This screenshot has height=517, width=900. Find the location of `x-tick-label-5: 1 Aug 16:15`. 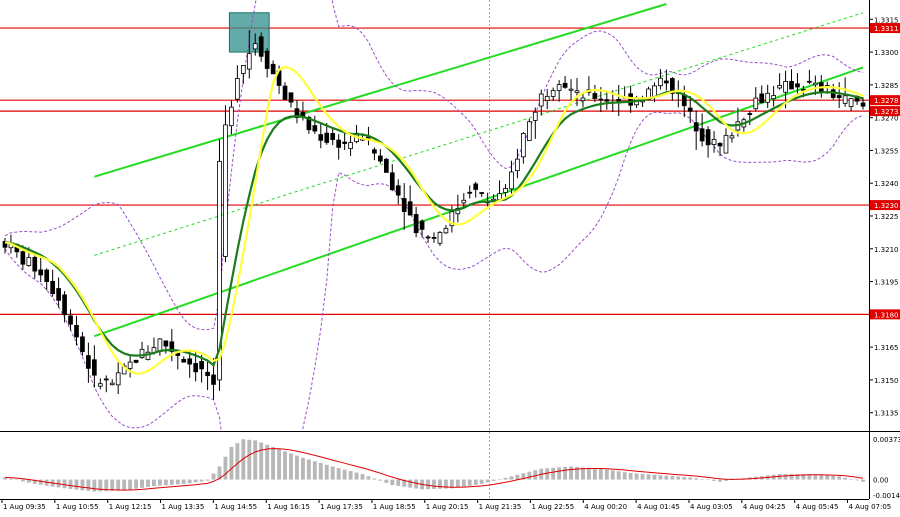

x-tick-label-5: 1 Aug 16:15 is located at coordinates (288, 507).